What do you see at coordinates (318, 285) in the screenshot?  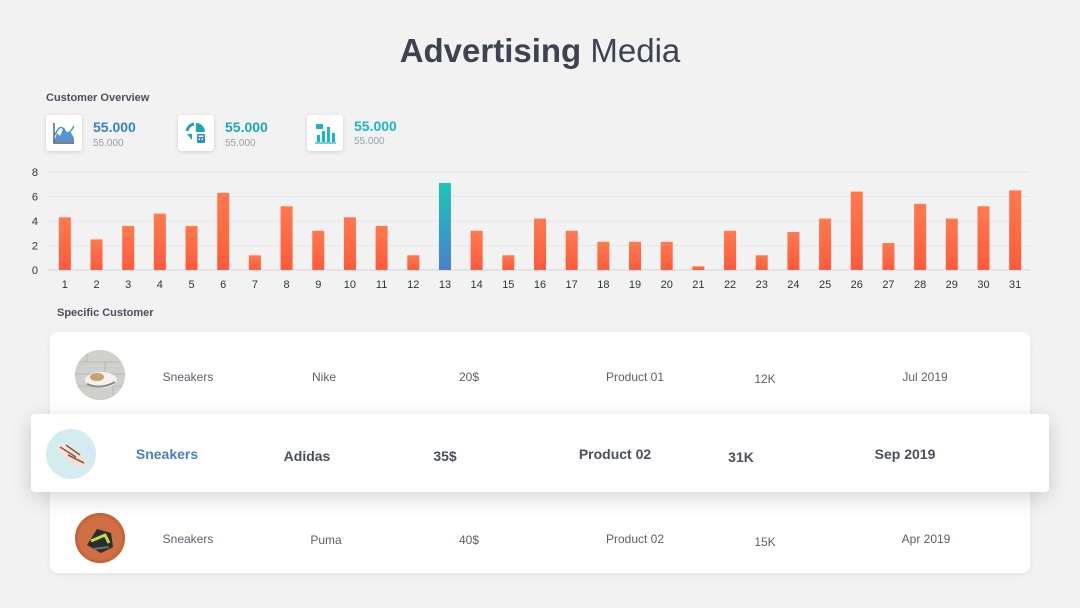 I see `x-tick-label: 9` at bounding box center [318, 285].